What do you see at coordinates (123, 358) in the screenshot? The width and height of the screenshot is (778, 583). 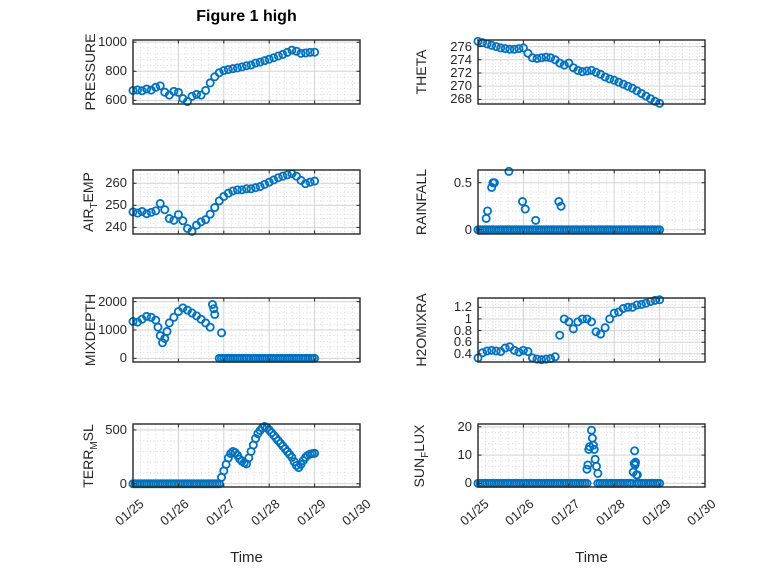 I see `y-tick-label-mixdepth: 0` at bounding box center [123, 358].